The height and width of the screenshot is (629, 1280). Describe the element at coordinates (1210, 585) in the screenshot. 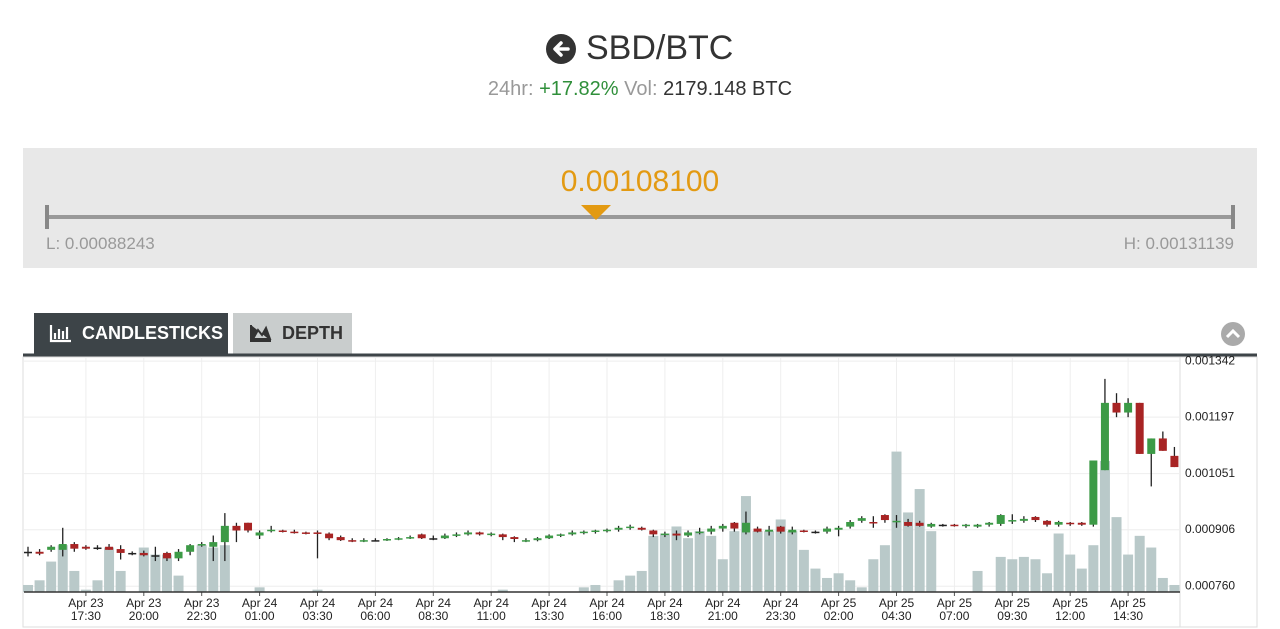

I see `y-tick-label: 0.000760` at that location.